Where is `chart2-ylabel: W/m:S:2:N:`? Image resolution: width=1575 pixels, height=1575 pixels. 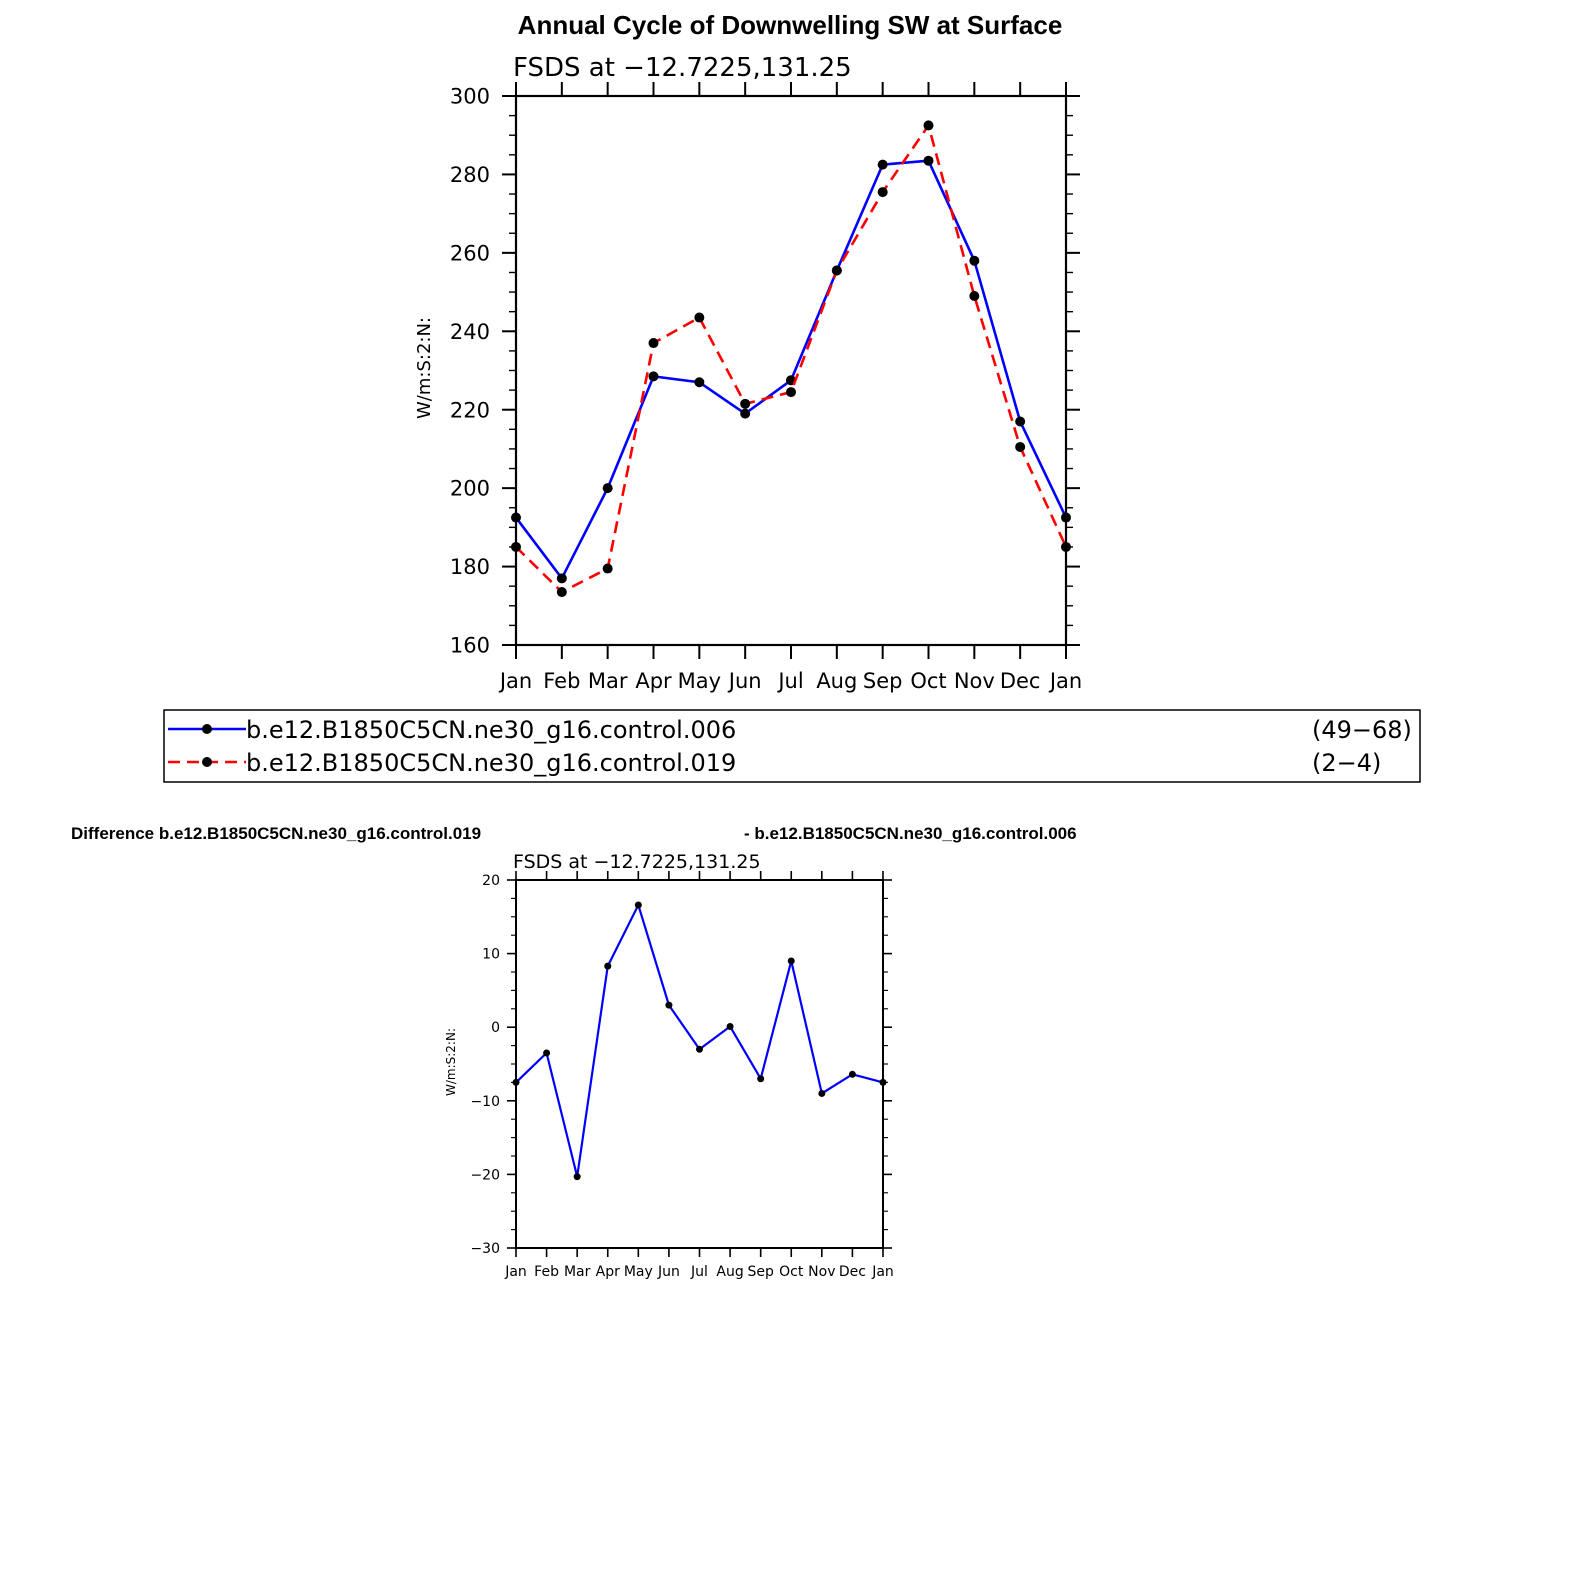 chart2-ylabel: W/m:S:2:N: is located at coordinates (451, 1062).